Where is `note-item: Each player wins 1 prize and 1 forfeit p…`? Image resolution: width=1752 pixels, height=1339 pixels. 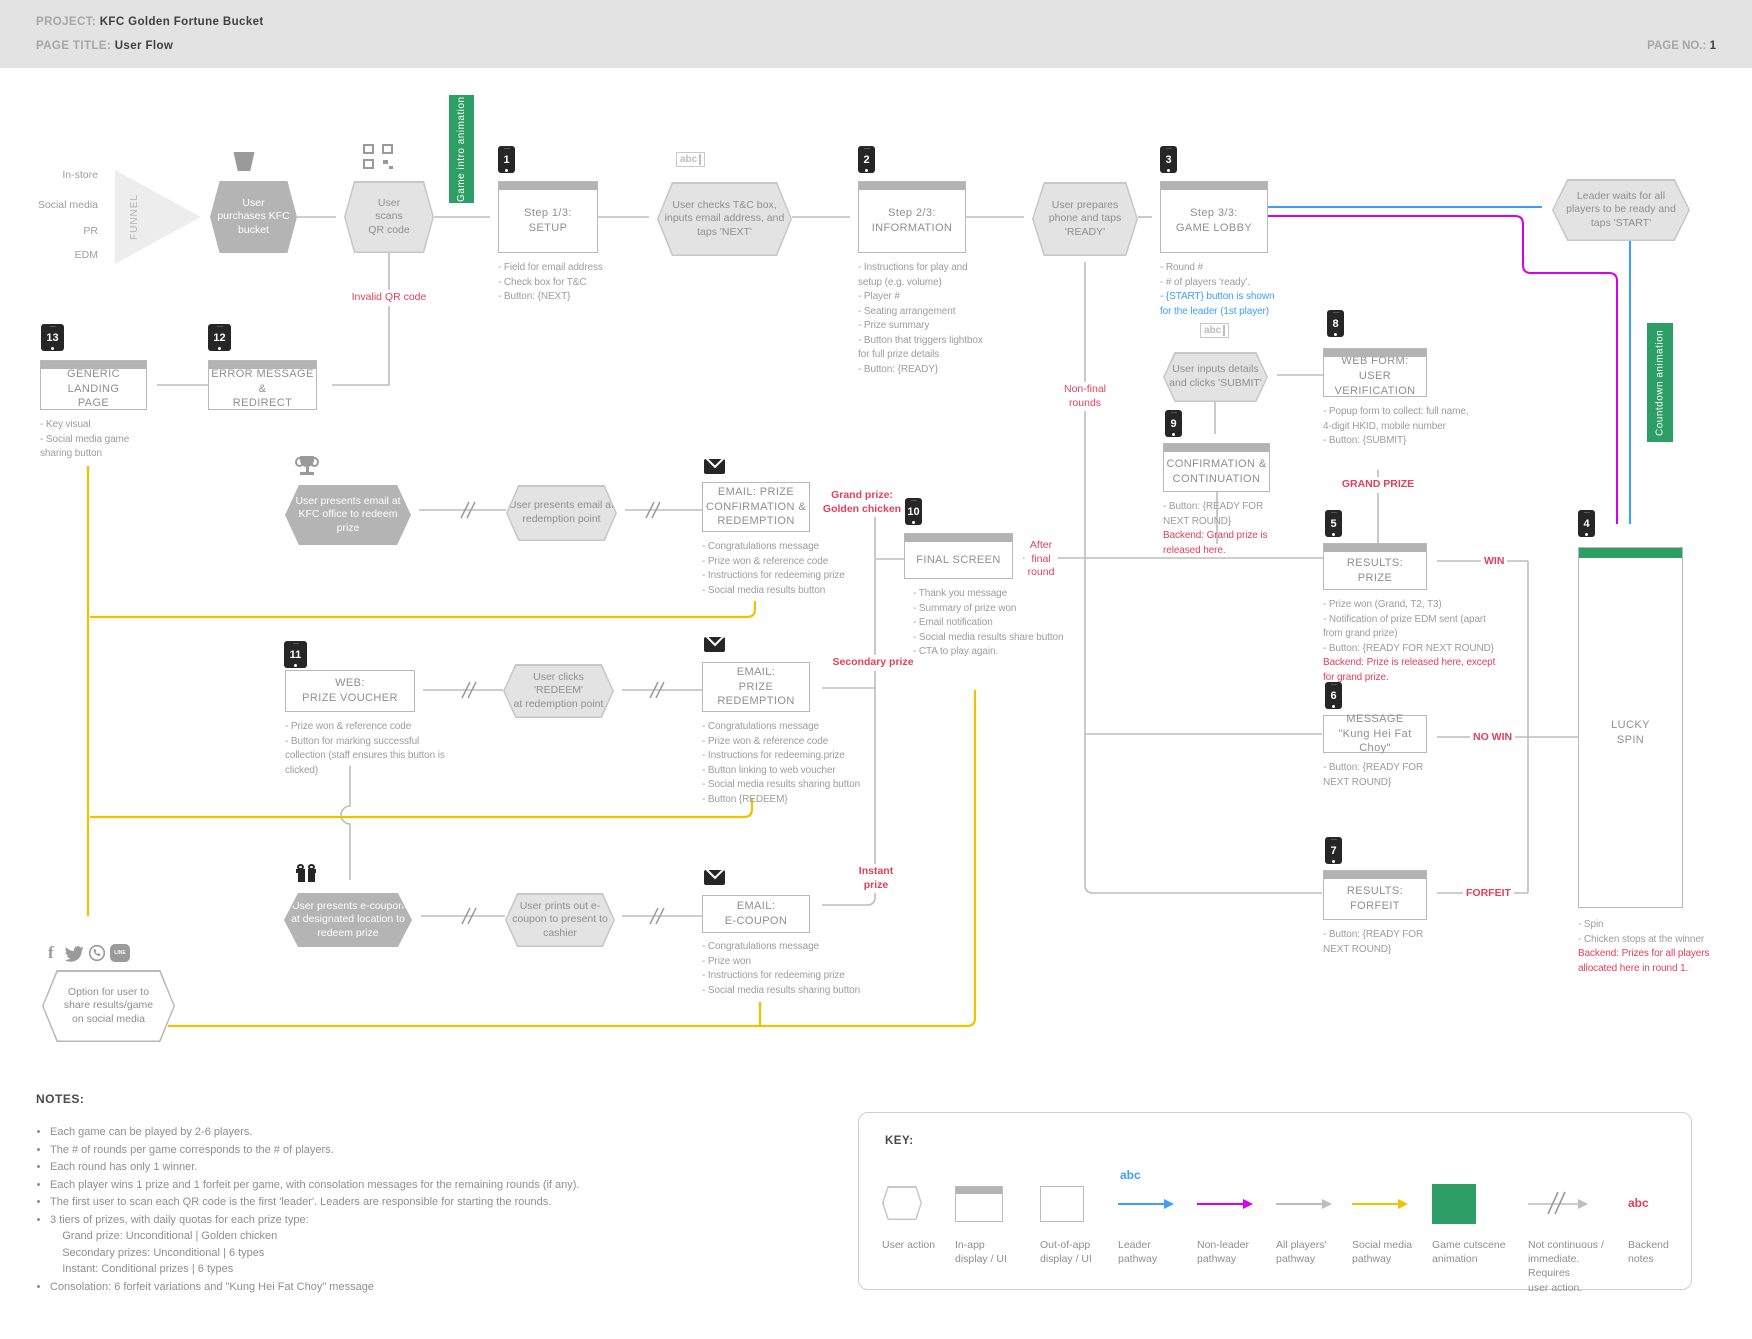 note-item: Each player wins 1 prize and 1 forfeit p… is located at coordinates (403, 1185).